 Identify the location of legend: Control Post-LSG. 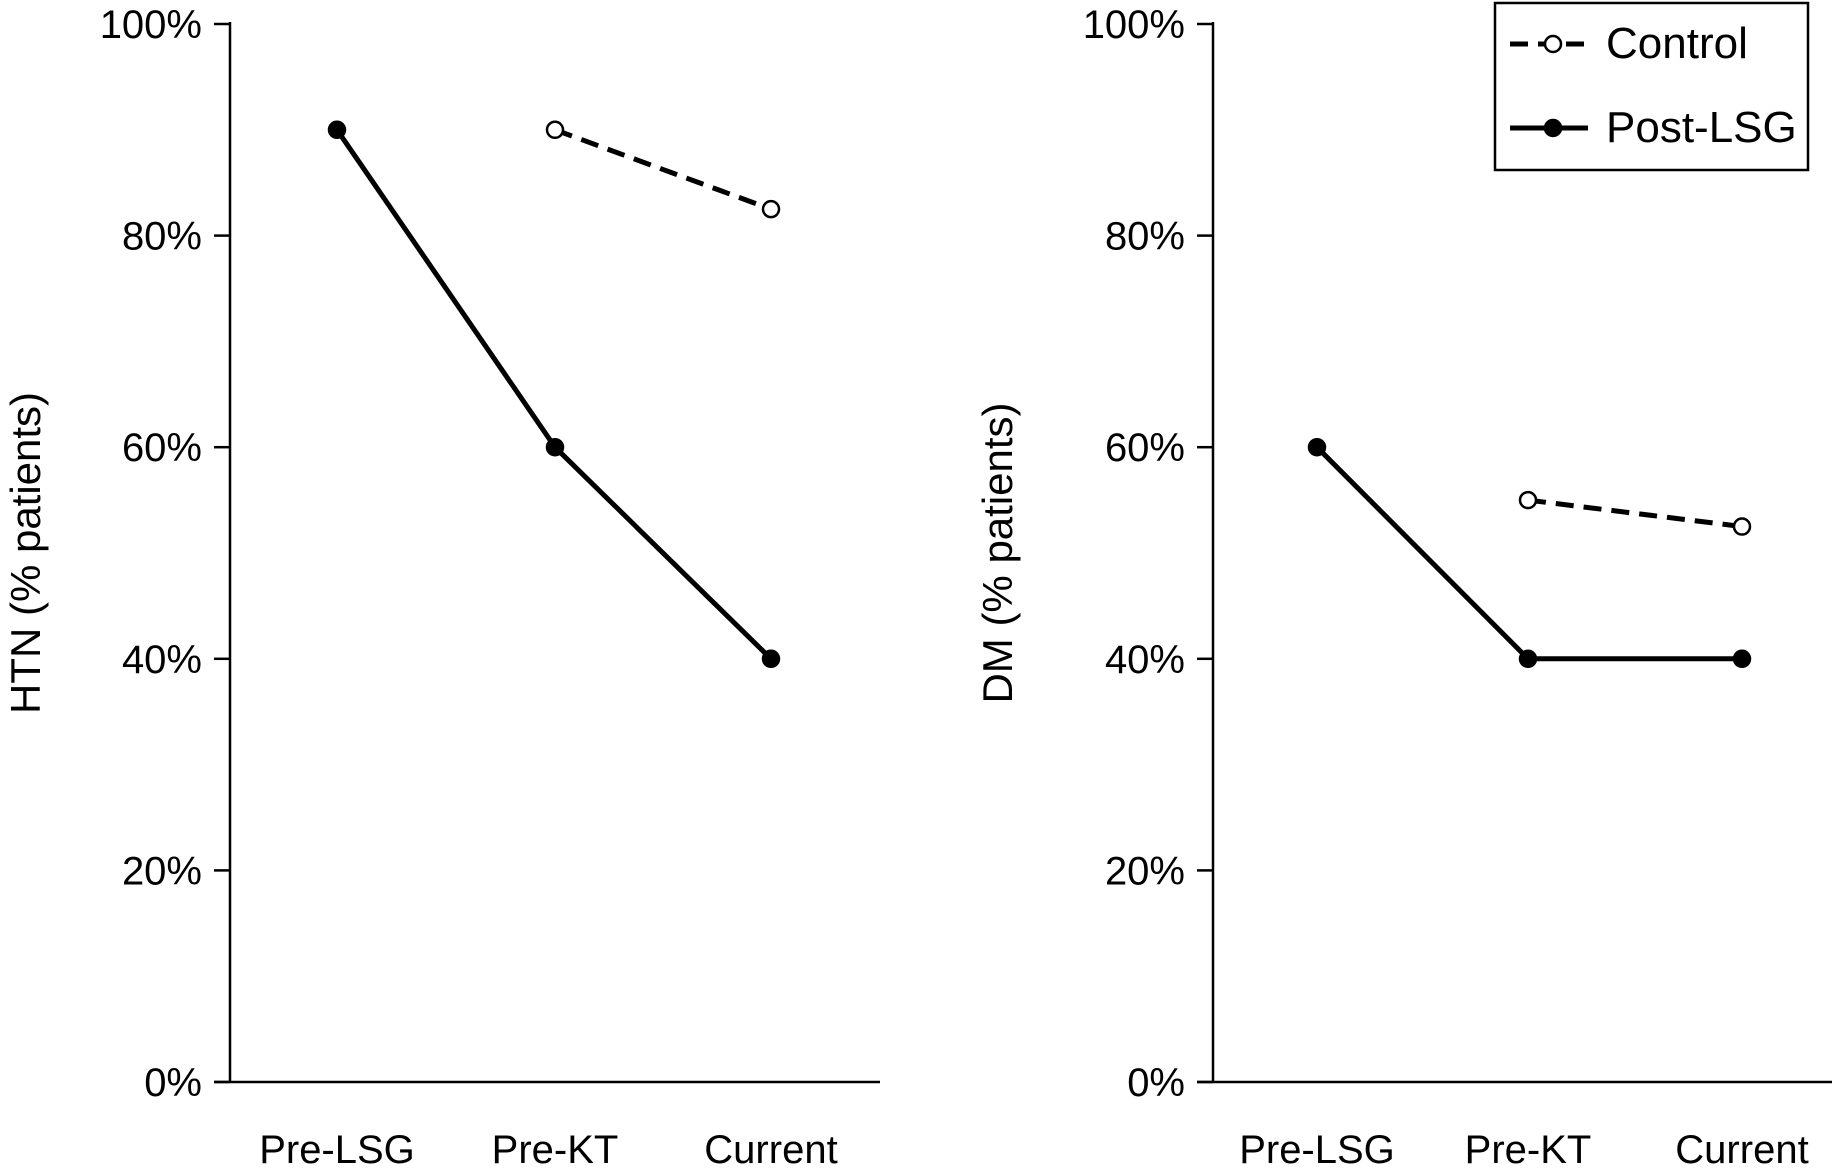
(1651, 86).